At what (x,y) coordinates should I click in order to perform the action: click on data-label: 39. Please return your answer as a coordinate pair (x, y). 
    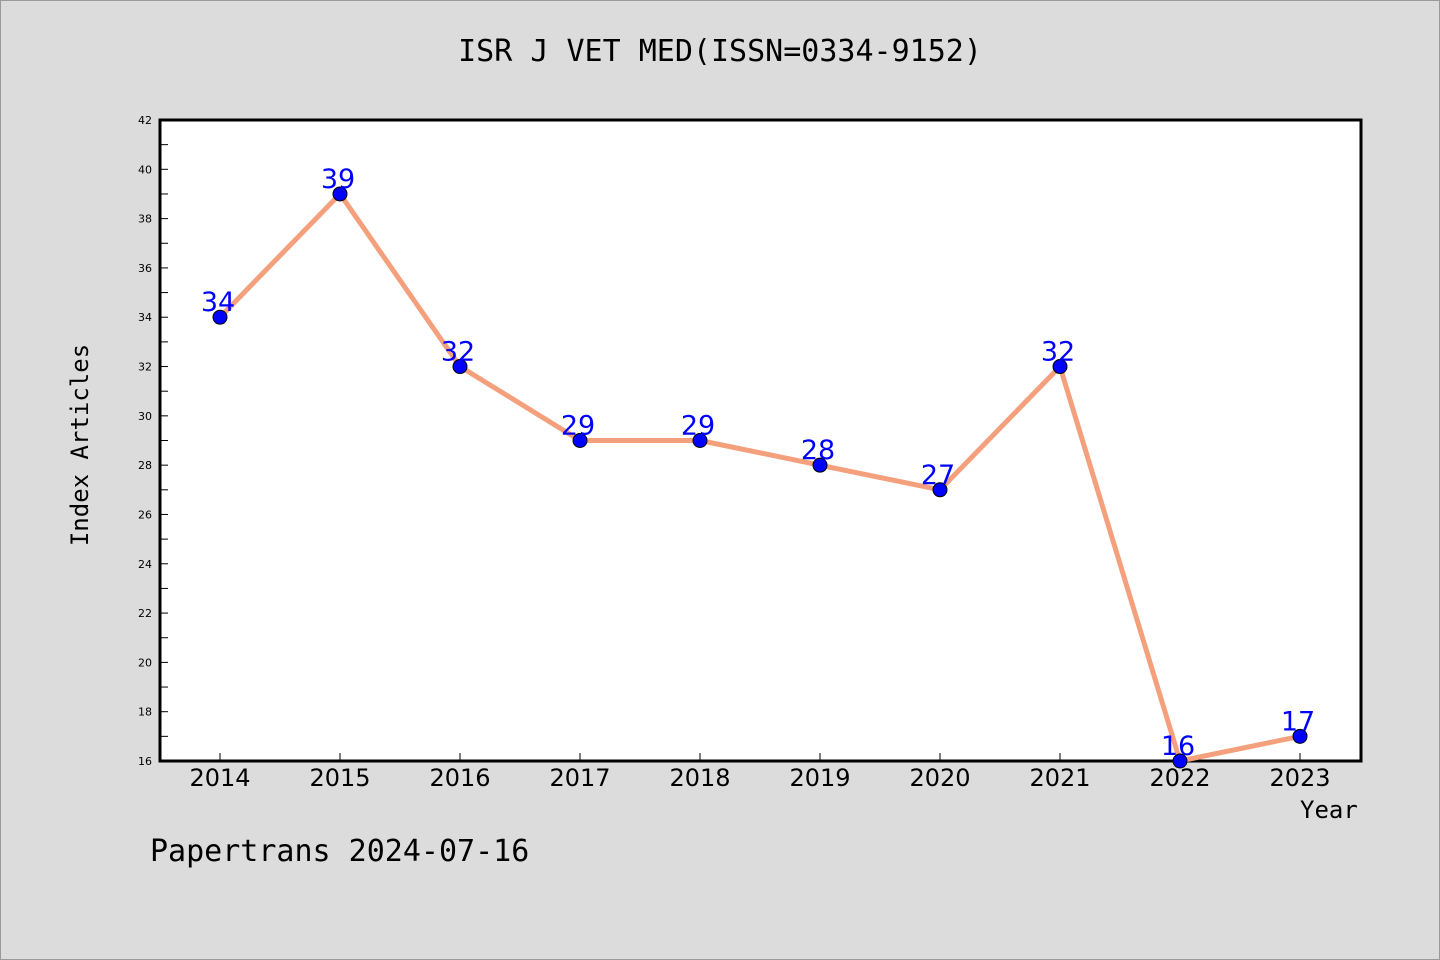
    Looking at the image, I should click on (338, 179).